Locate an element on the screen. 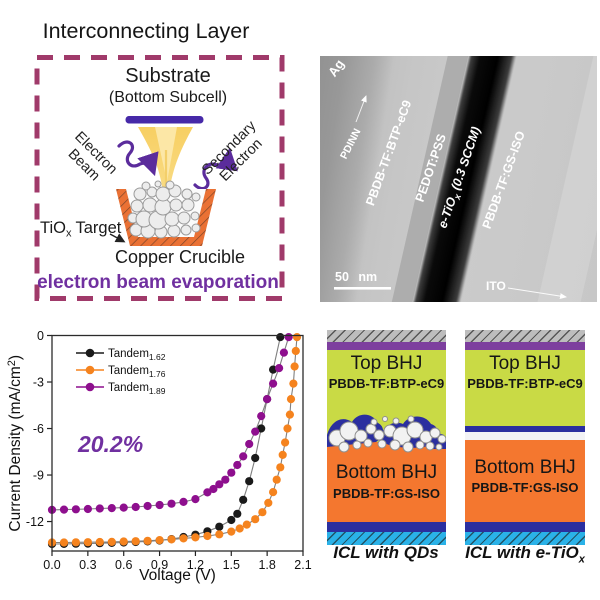  y-tick-label: -9 is located at coordinates (38, 475).